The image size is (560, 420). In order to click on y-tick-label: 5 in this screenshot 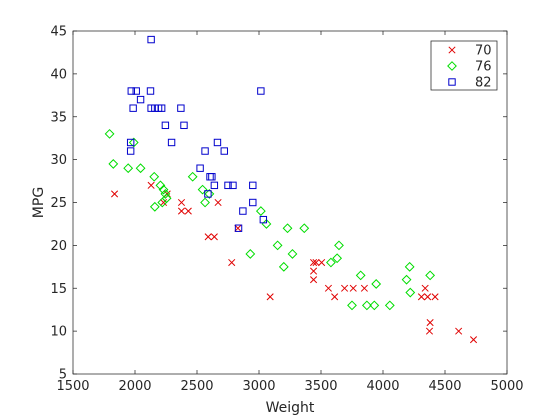, I will do `click(63, 375)`.